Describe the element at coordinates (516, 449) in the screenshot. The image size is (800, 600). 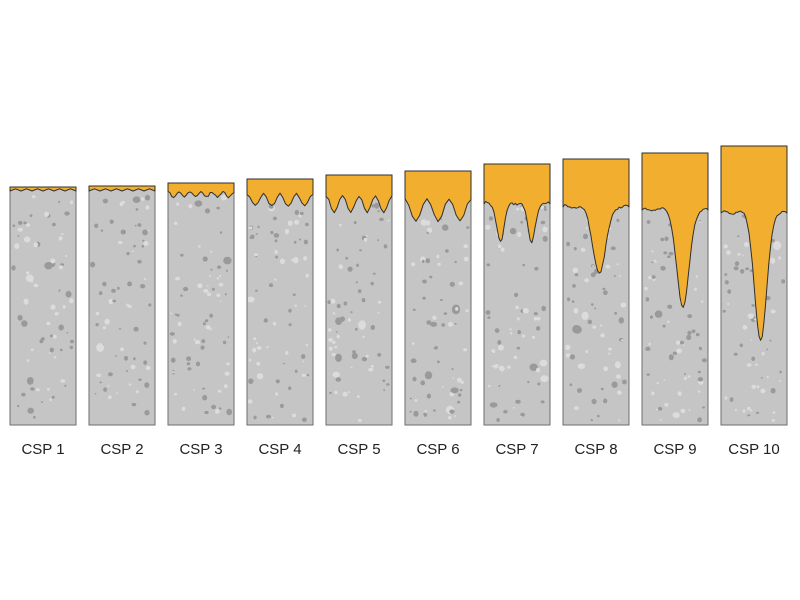
I see `csp-label: CSP 7` at that location.